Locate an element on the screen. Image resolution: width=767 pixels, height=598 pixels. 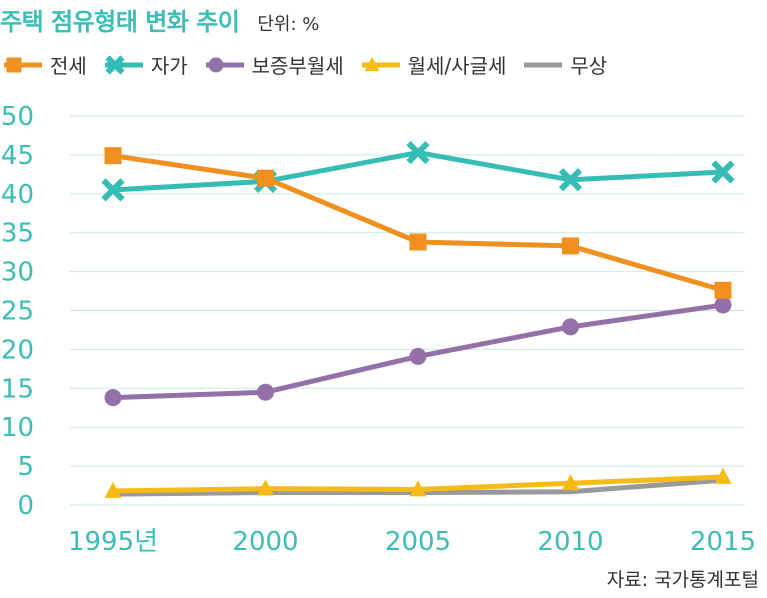
y-tick-label: 45 is located at coordinates (17, 156).